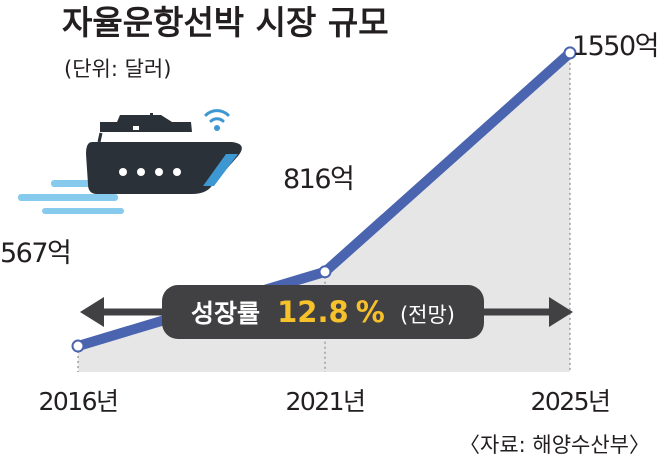  Describe the element at coordinates (370, 312) in the screenshot. I see `growth-rate-percent: %` at that location.